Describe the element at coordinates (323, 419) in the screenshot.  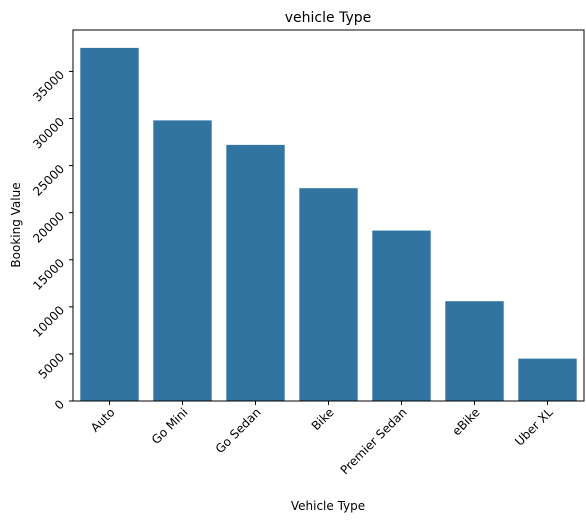
I see `x-tick-label: Bike` at that location.